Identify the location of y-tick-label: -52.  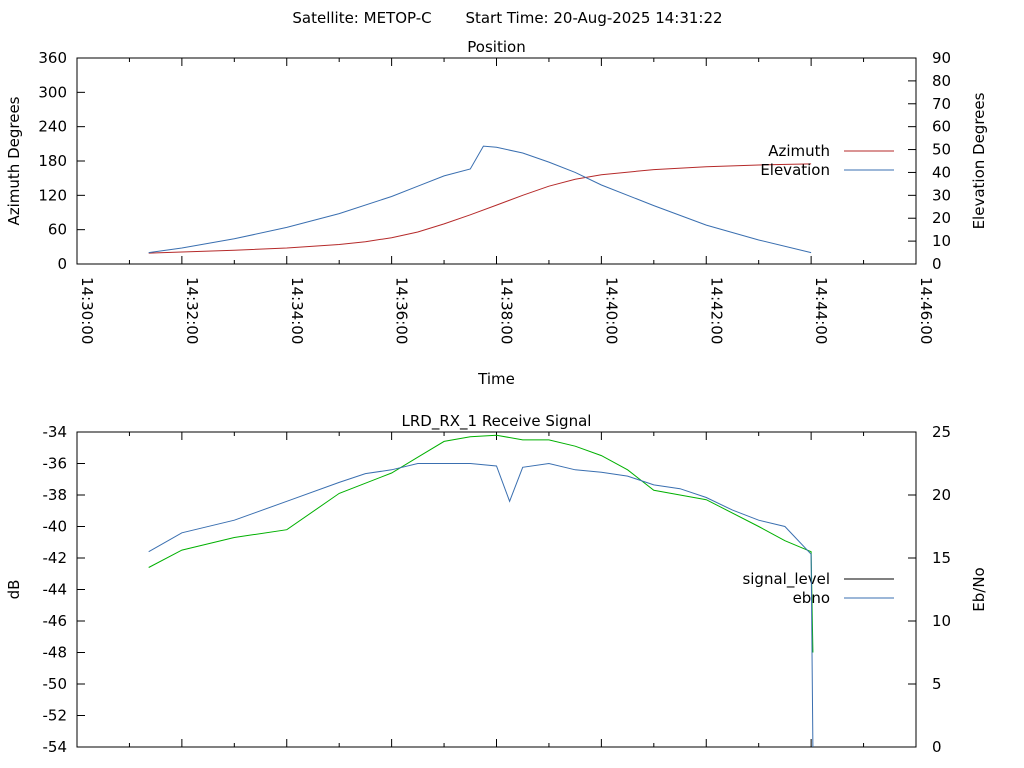
(55, 716).